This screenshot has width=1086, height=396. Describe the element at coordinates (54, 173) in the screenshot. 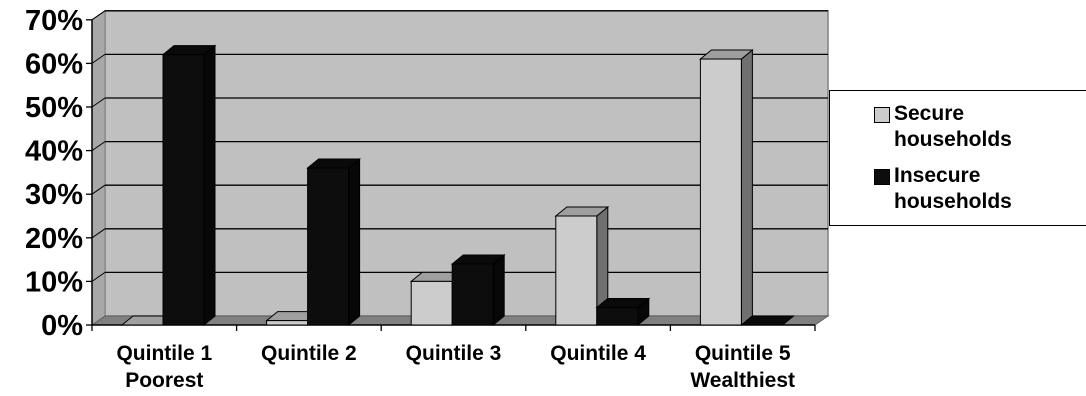

I see `y-axis-ticks: 0% 10% 20% 30% 40% 50% 60% 70%` at that location.